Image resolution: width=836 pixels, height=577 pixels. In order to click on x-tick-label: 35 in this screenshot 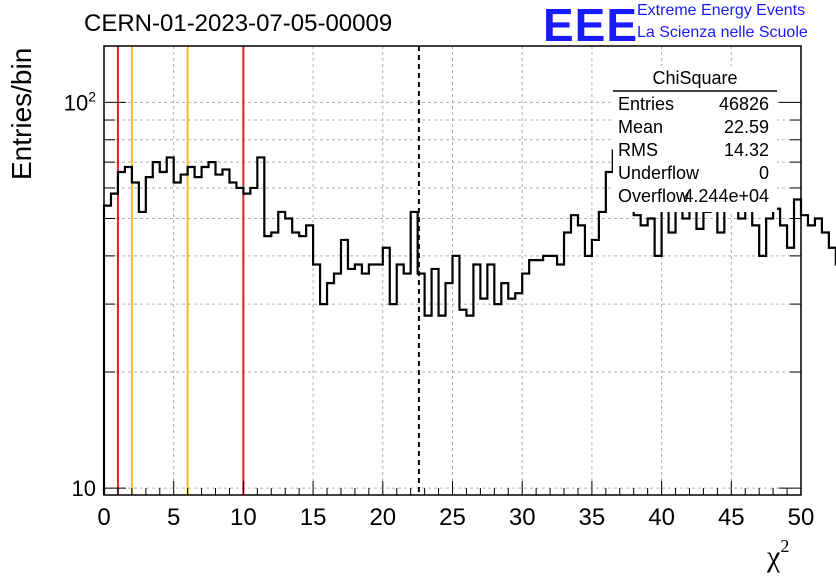, I will do `click(592, 517)`.